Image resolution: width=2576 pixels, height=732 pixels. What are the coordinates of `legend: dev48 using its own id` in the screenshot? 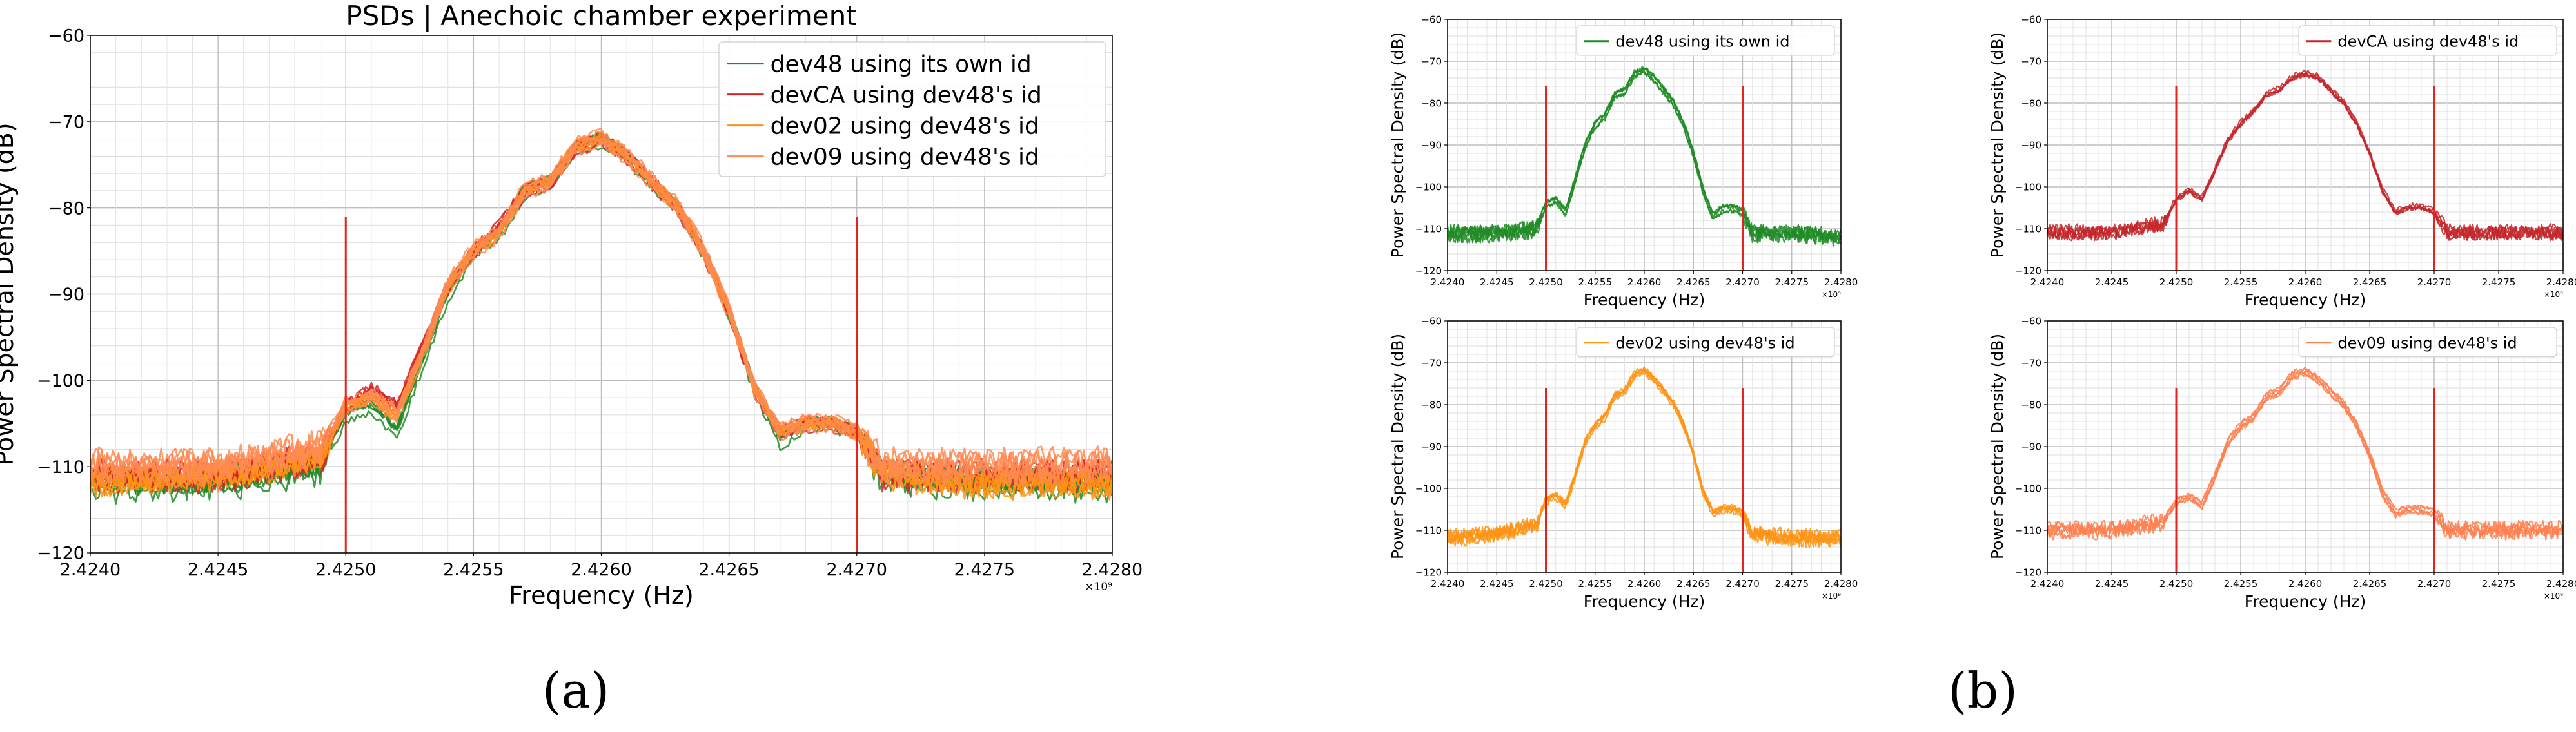 It's located at (1705, 40).